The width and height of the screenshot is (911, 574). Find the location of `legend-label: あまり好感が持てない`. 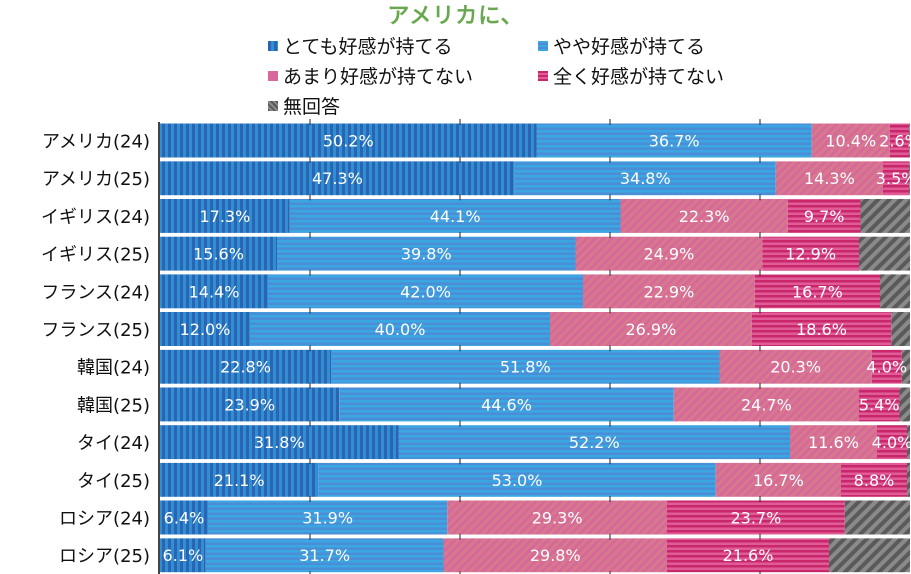

legend-label: あまり好感が持てない is located at coordinates (378, 77).